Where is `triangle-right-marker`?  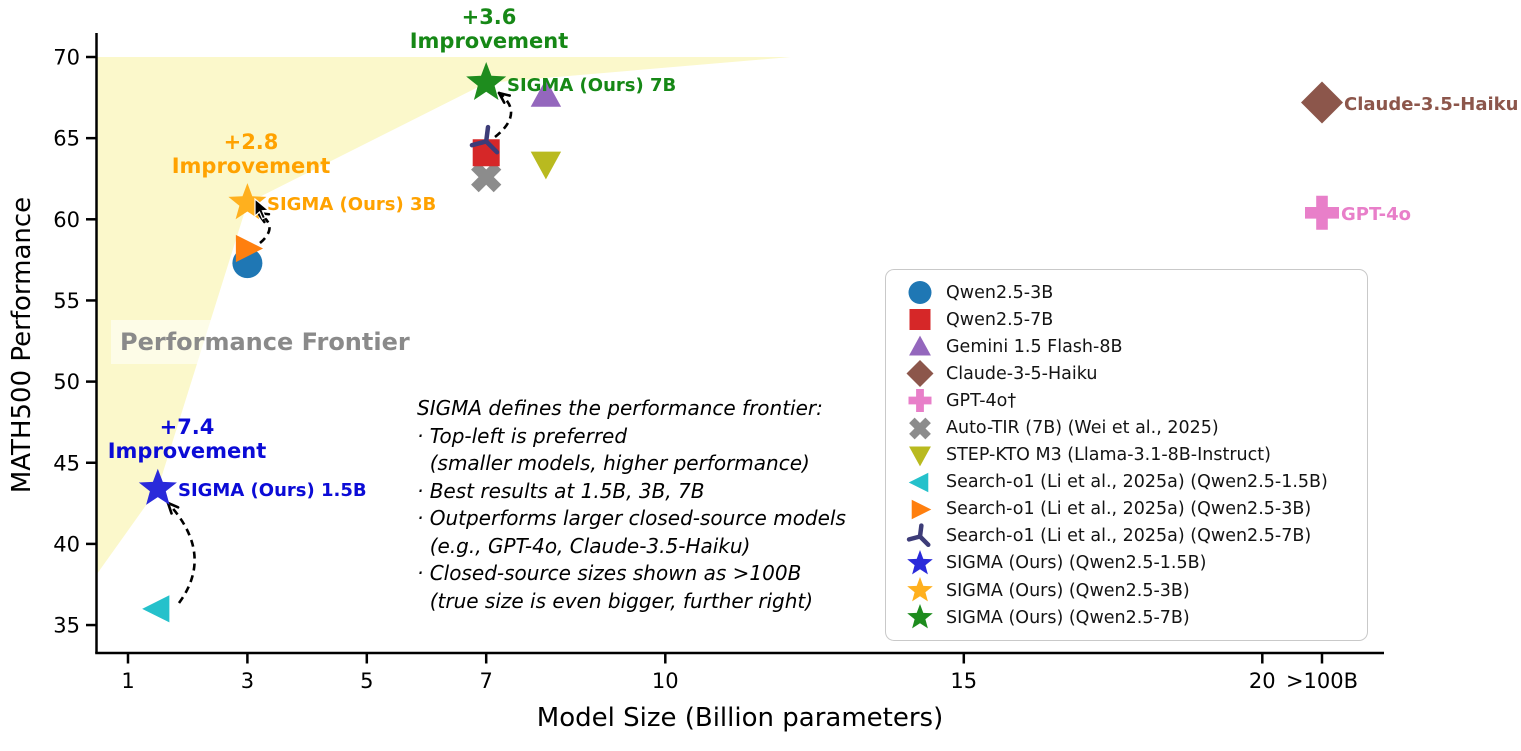
triangle-right-marker is located at coordinates (249, 248).